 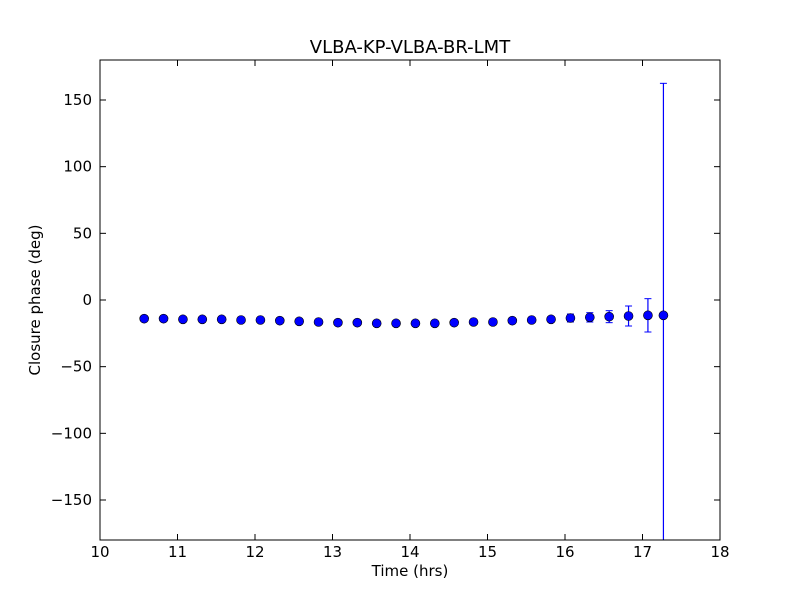 I want to click on data-points, so click(x=404, y=319).